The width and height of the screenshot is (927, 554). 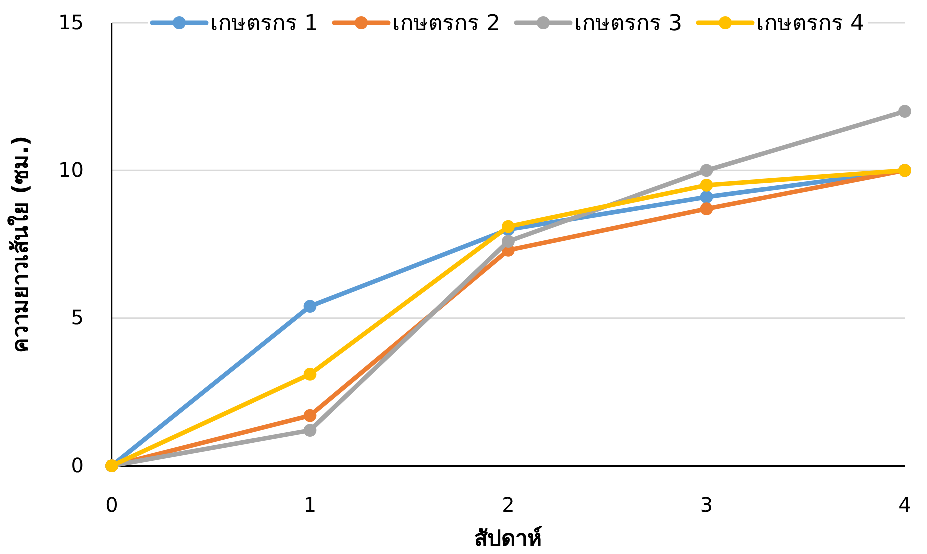 I want to click on x-tick-label: 2, so click(x=508, y=505).